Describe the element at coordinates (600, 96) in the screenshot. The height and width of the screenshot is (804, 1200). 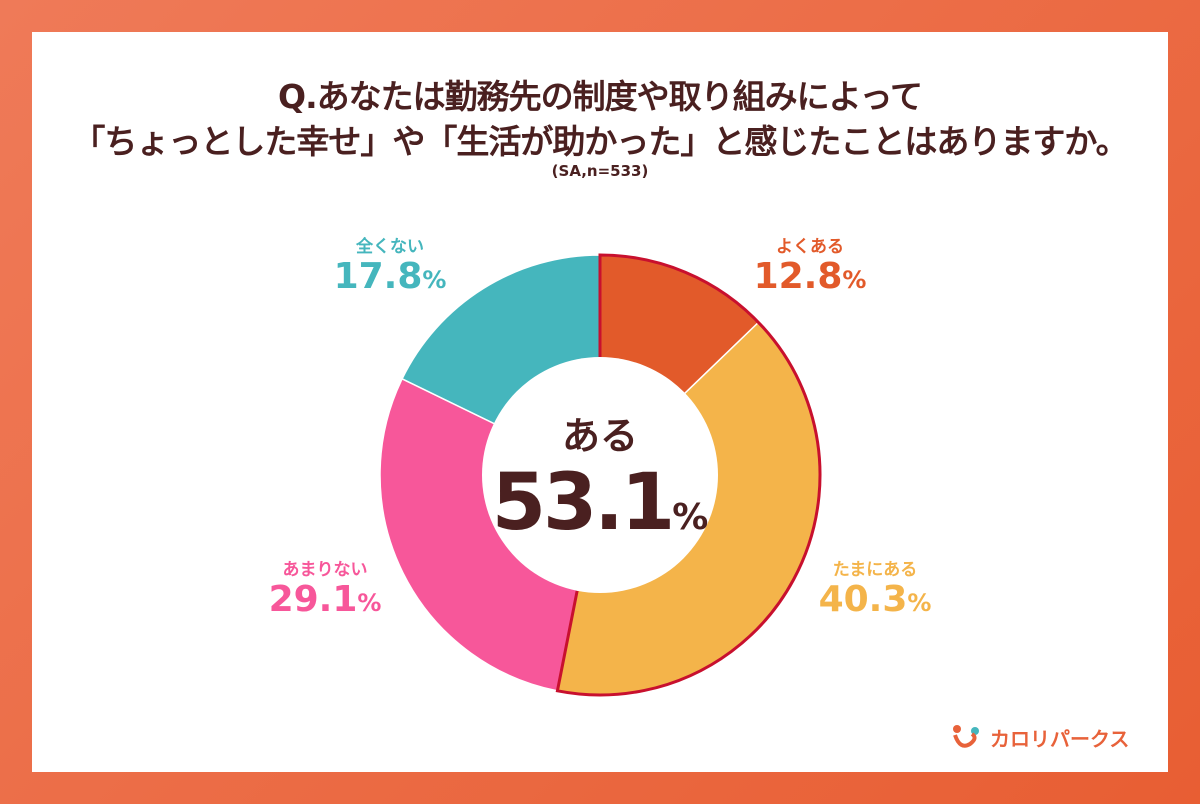
I see `chart-title-line1: Q.あなたは勤務先の制度や取り組みによって` at that location.